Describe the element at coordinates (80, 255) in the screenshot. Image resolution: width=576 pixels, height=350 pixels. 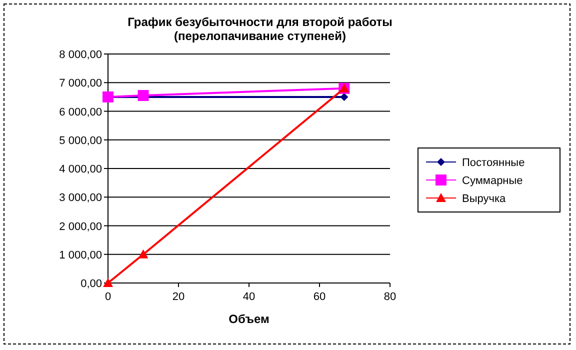
I see `y-tick-label: 1 000,00` at that location.